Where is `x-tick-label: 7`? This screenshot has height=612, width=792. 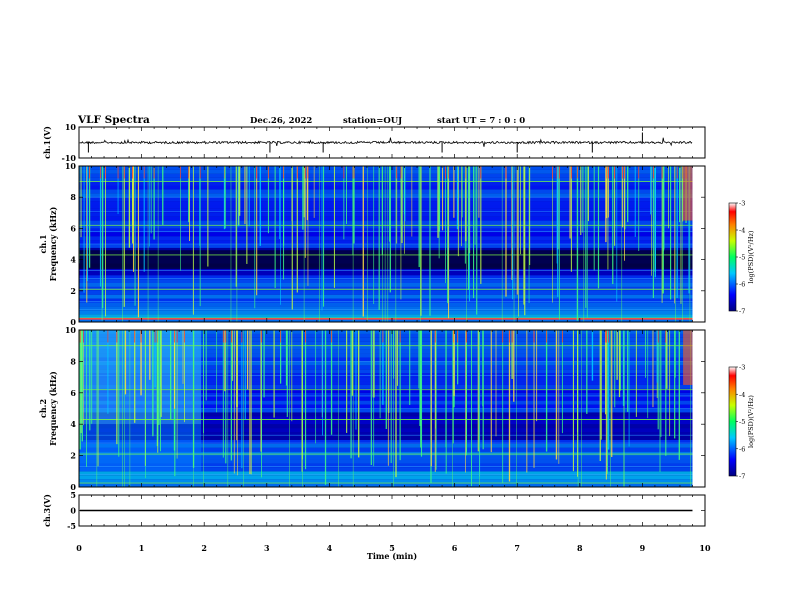
x-tick-label: 7 is located at coordinates (517, 548).